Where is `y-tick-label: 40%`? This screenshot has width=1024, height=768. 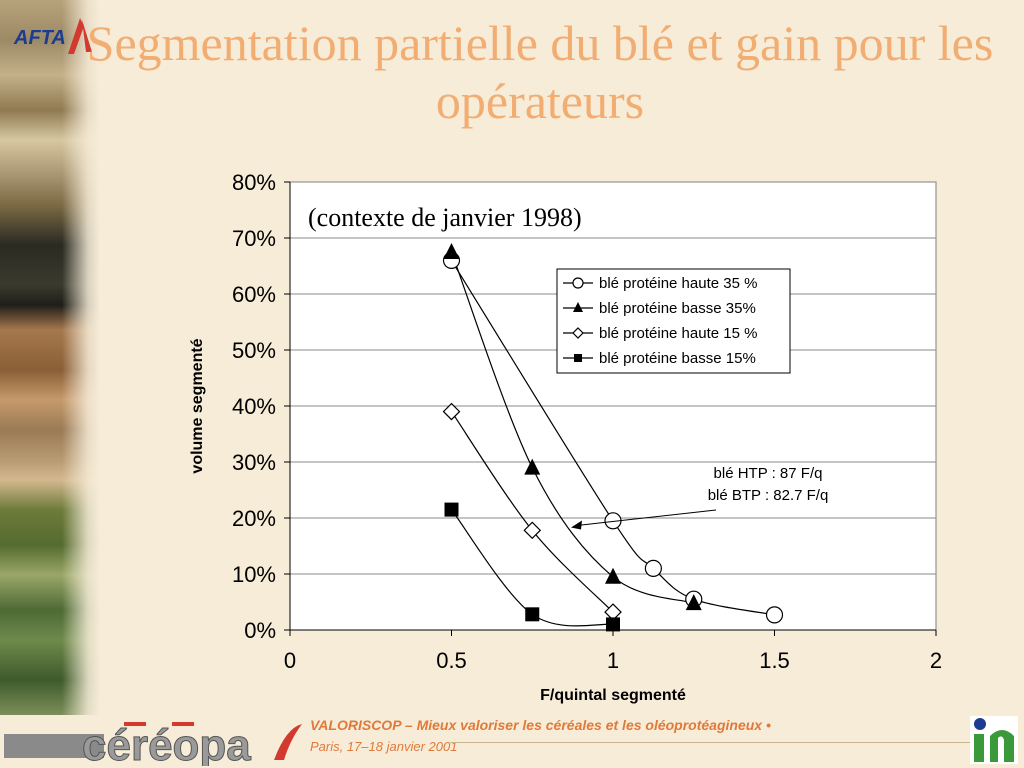
y-tick-label: 40% is located at coordinates (254, 406).